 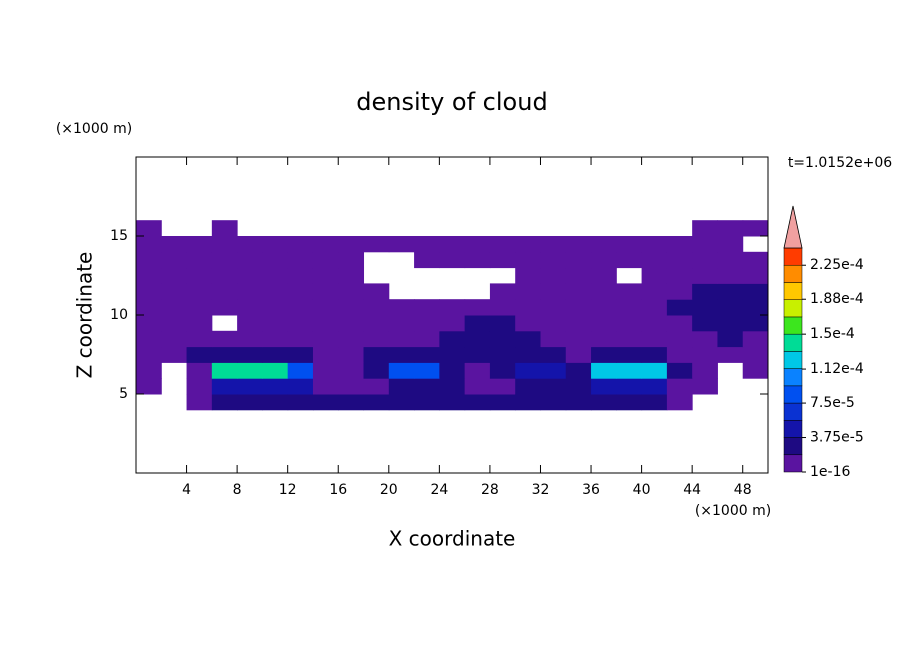 I want to click on y-tick-label: 5, so click(x=123, y=394).